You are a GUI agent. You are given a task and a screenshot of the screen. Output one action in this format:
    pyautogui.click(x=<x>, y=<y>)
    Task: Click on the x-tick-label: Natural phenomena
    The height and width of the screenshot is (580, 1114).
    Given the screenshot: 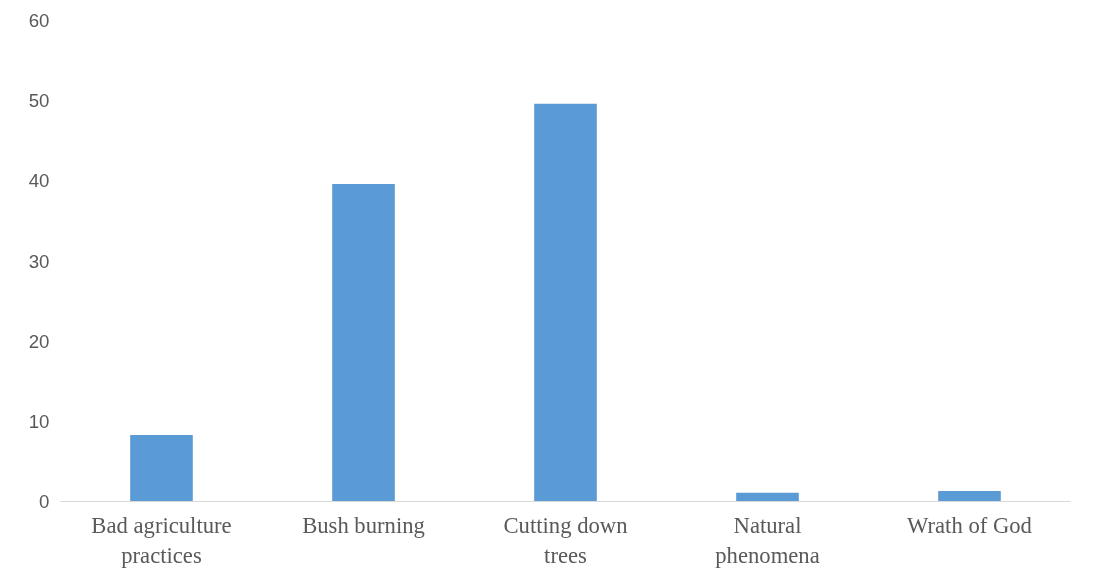 What is the action you would take?
    pyautogui.click(x=767, y=540)
    